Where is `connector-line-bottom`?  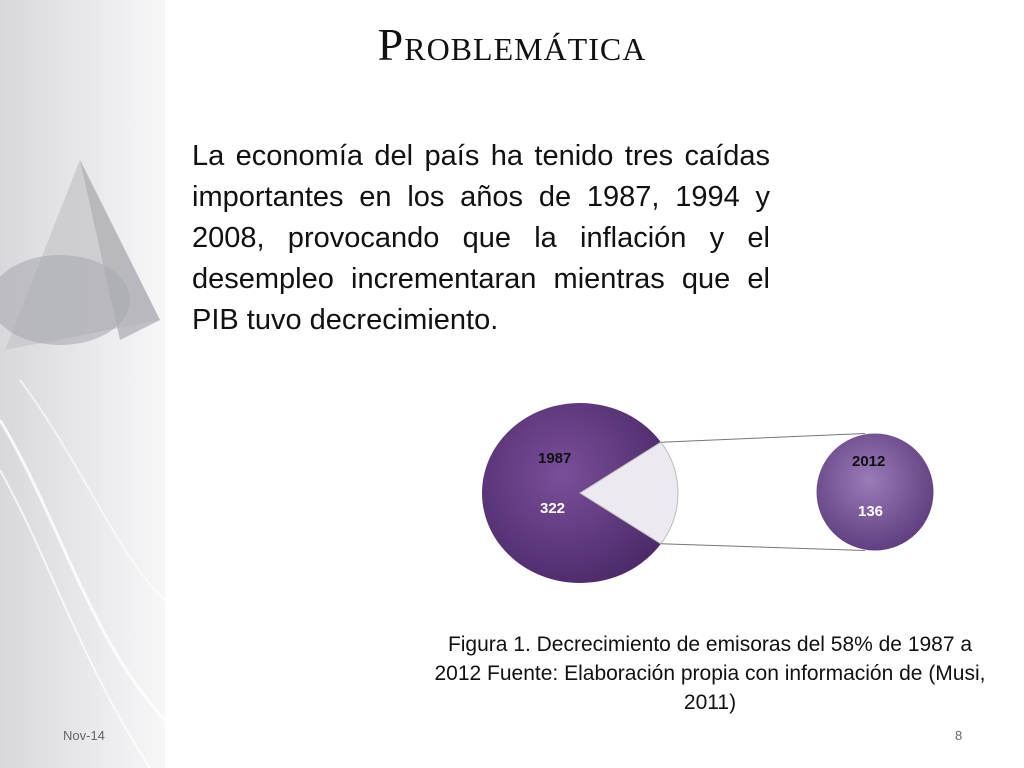 connector-line-bottom is located at coordinates (763, 547).